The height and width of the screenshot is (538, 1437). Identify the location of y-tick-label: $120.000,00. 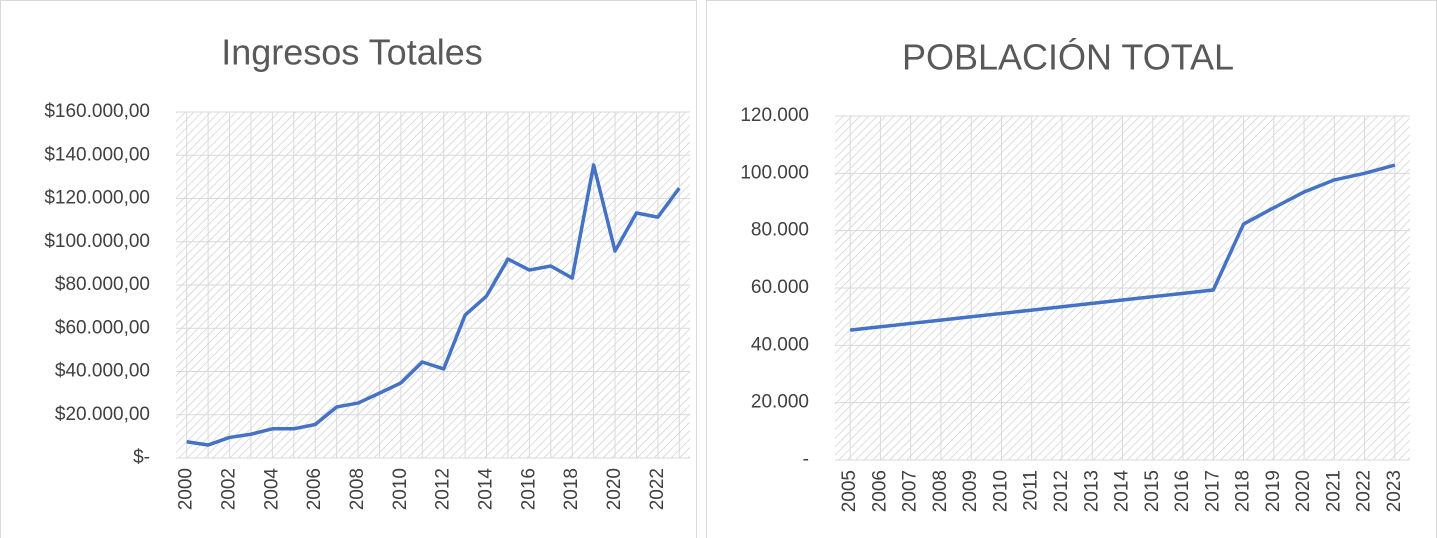
(97, 198).